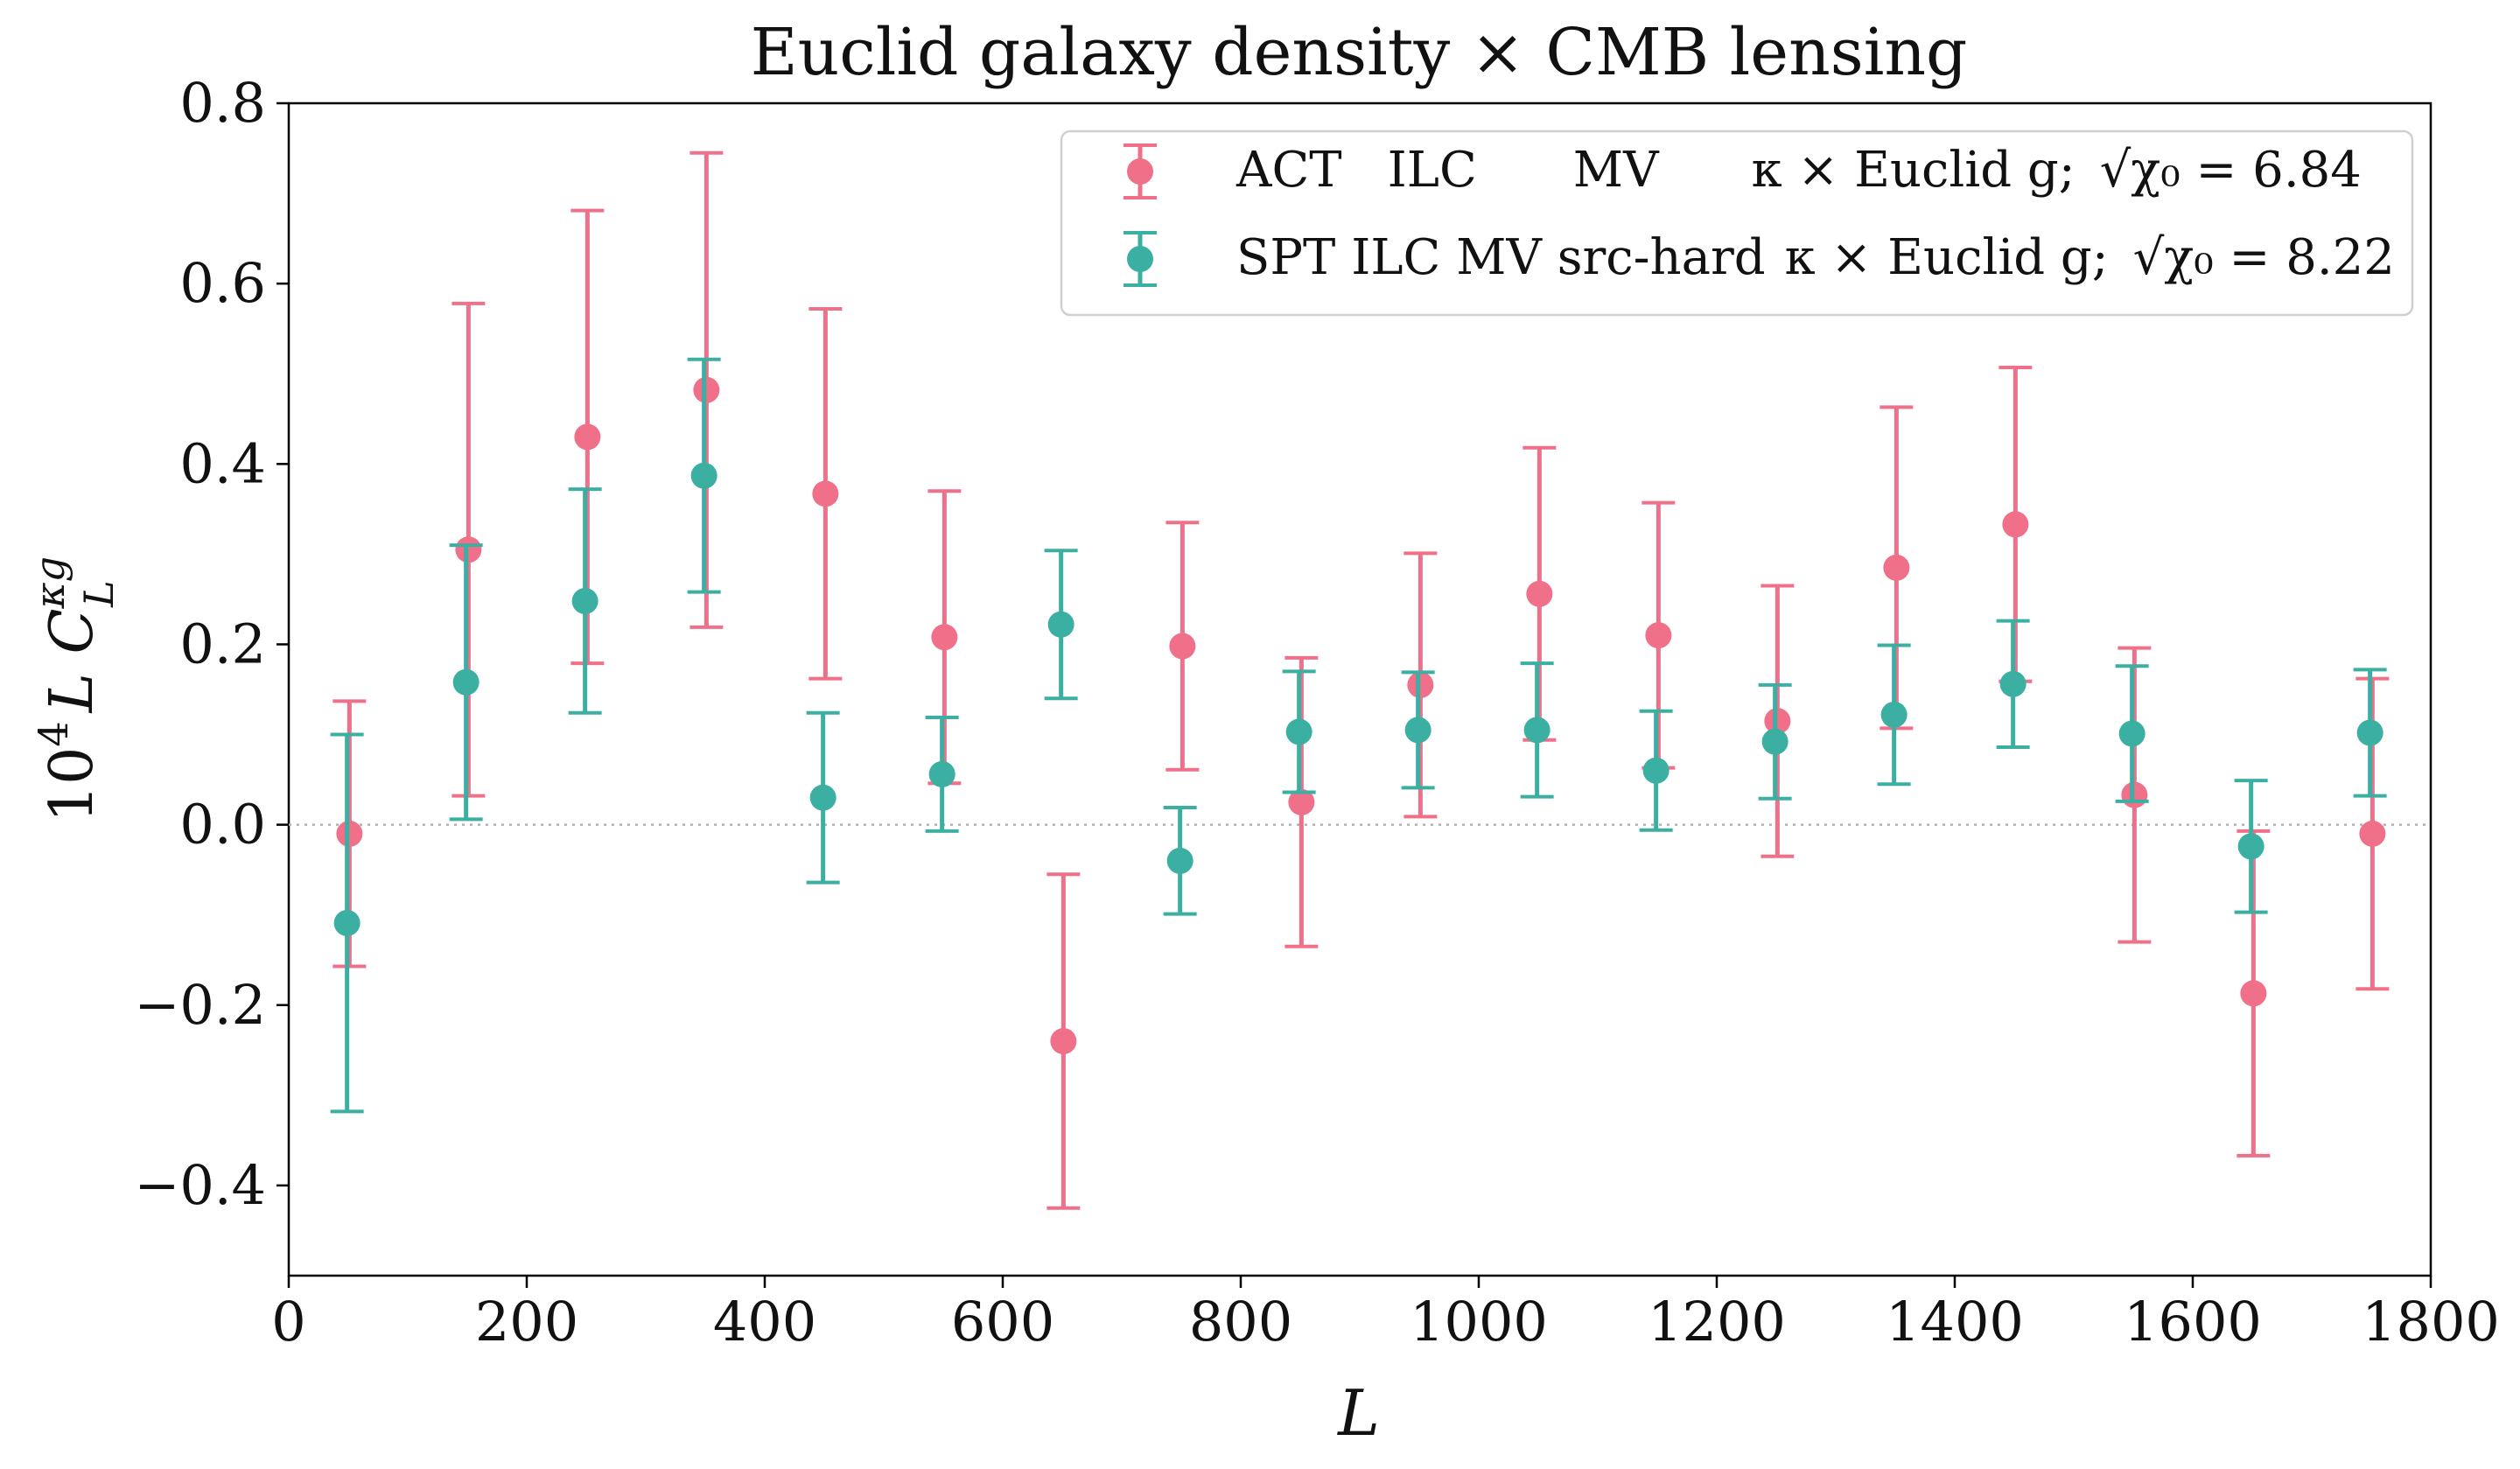  I want to click on x-tick-label: 1400, so click(1955, 1322).